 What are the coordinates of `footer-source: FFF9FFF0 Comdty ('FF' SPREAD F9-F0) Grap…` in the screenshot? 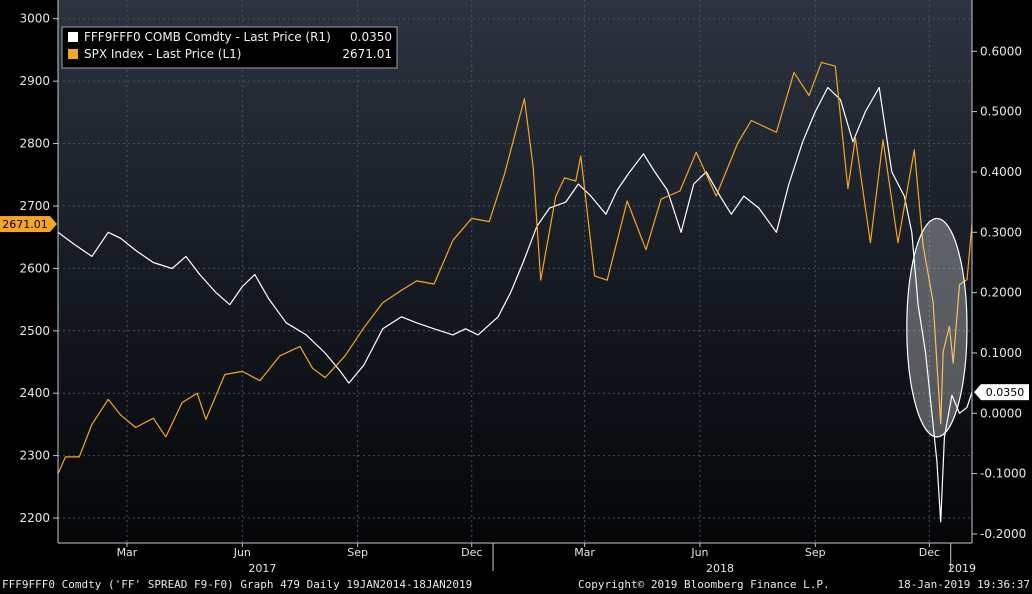 It's located at (237, 584).